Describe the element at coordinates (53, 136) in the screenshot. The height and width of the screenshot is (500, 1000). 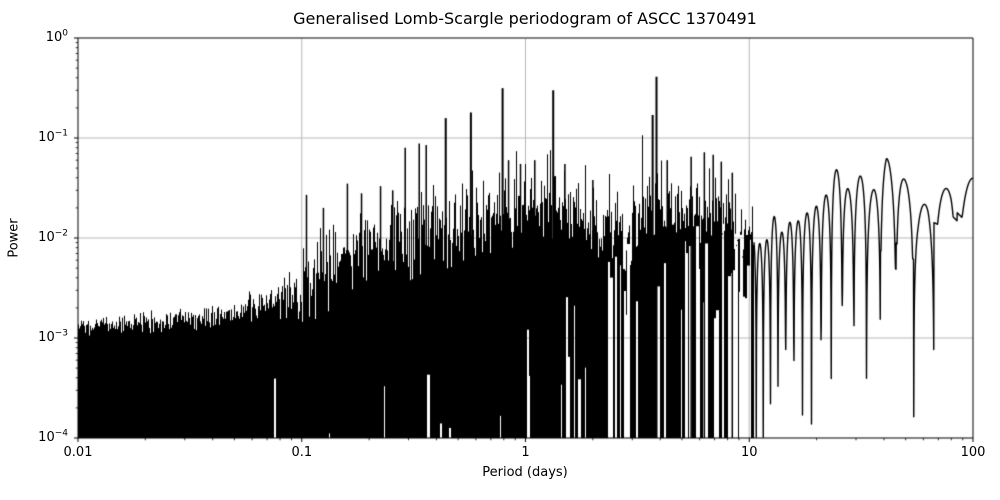
I see `y-tick-label: 10⁻¹` at that location.